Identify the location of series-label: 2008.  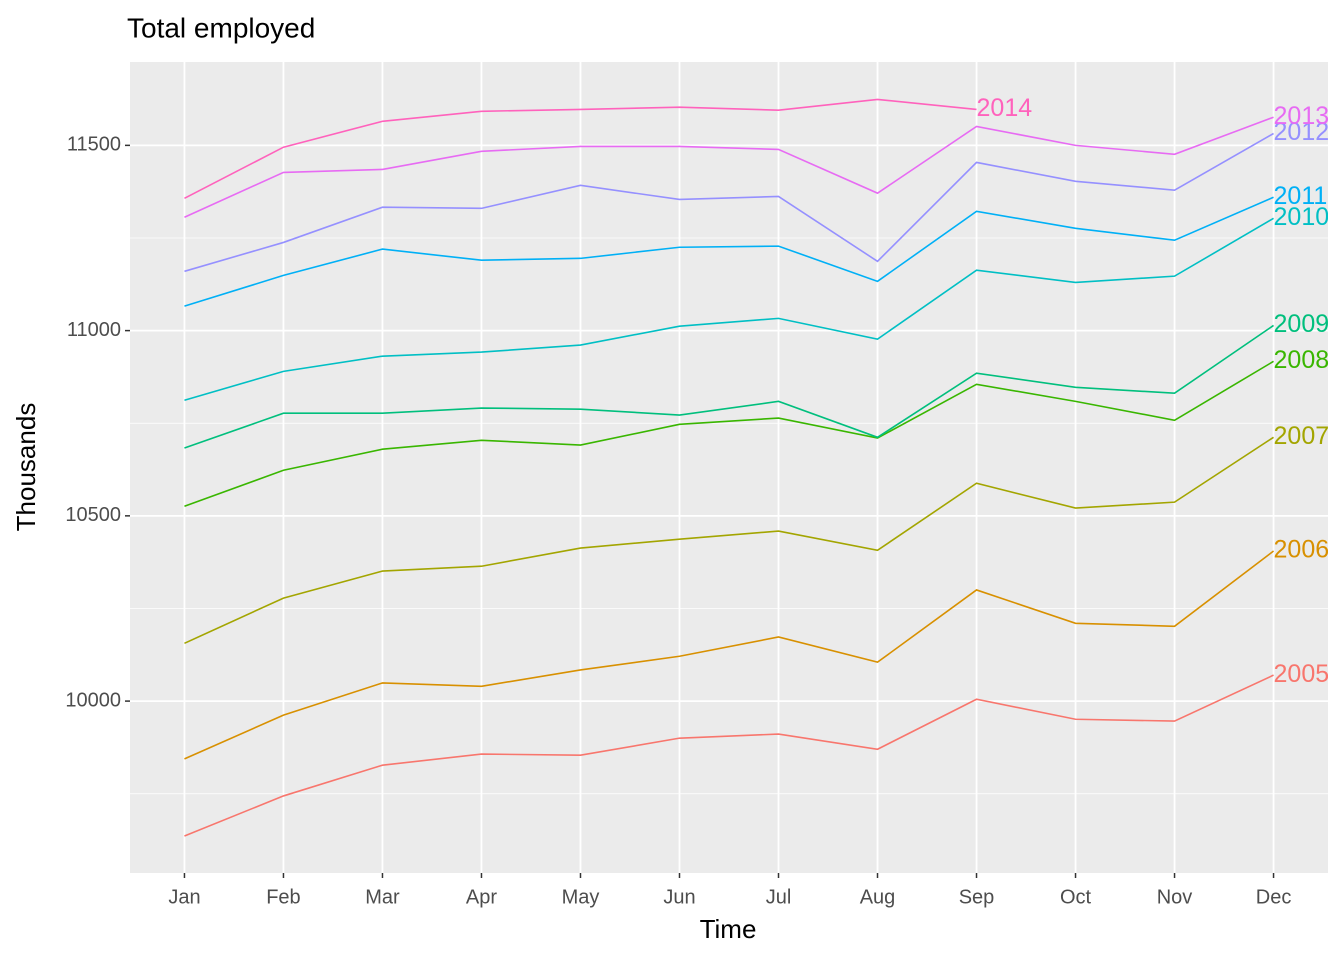
(1302, 360).